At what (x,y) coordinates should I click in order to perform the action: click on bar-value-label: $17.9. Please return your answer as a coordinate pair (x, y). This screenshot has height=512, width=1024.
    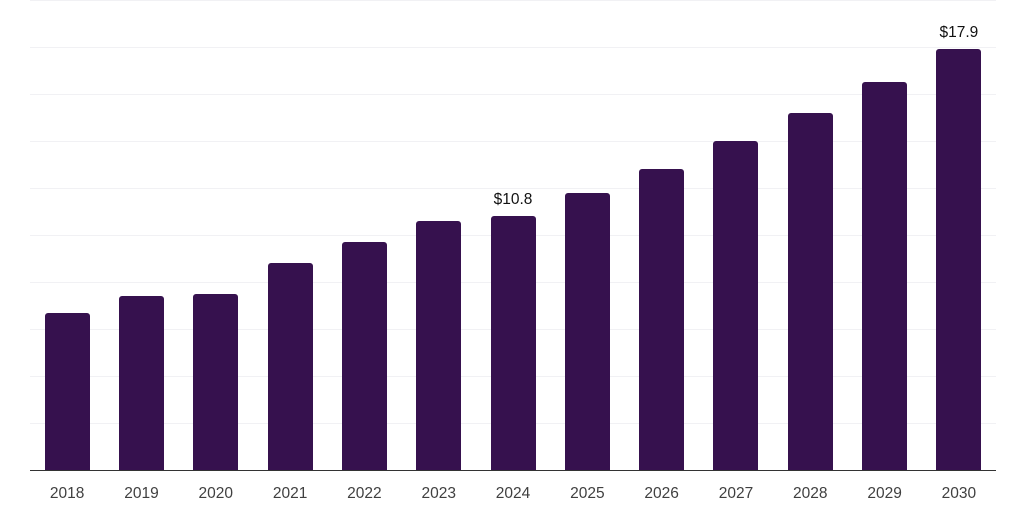
    Looking at the image, I should click on (959, 33).